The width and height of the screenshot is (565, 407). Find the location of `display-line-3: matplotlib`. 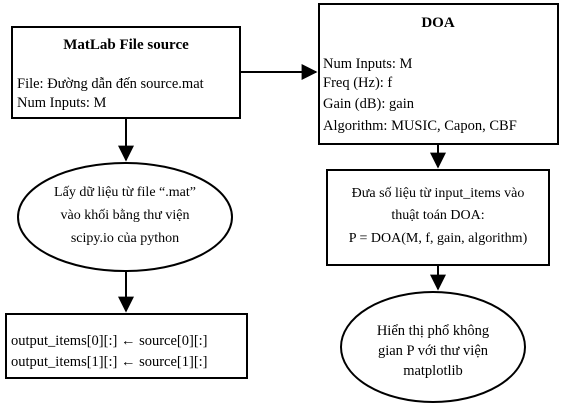

display-line-3: matplotlib is located at coordinates (433, 371).